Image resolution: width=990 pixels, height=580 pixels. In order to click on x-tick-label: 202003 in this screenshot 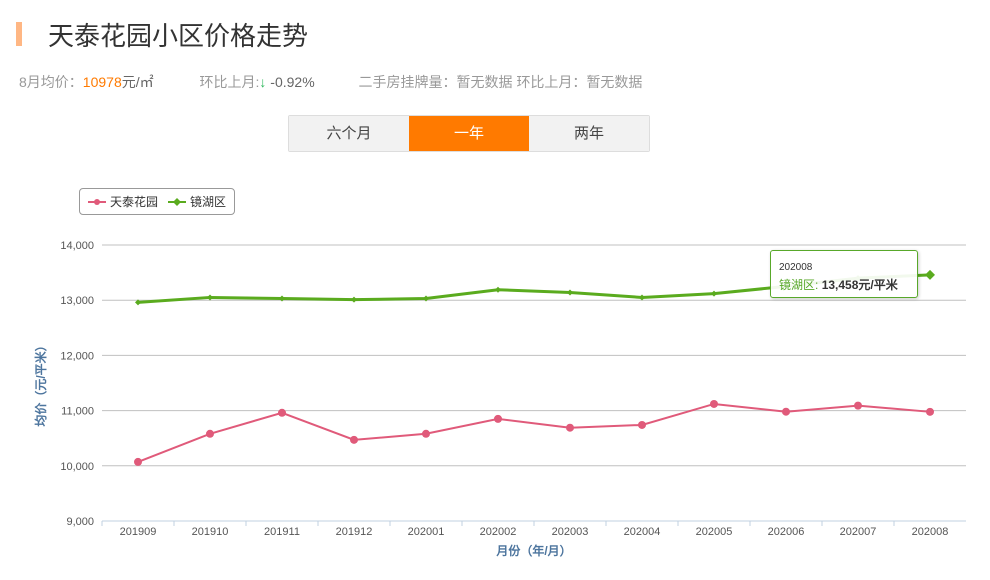, I will do `click(570, 532)`.